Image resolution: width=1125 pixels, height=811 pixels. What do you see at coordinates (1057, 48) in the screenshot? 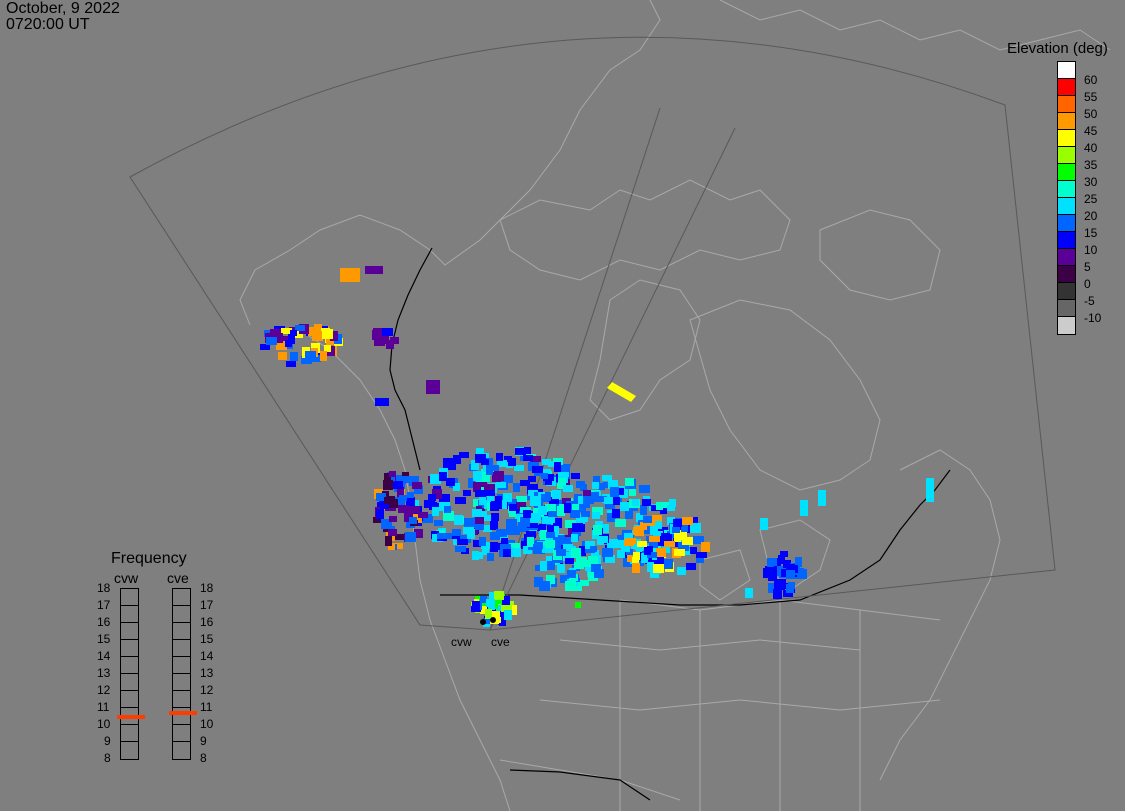
I see `colorbar-title: Elevation (deg)` at bounding box center [1057, 48].